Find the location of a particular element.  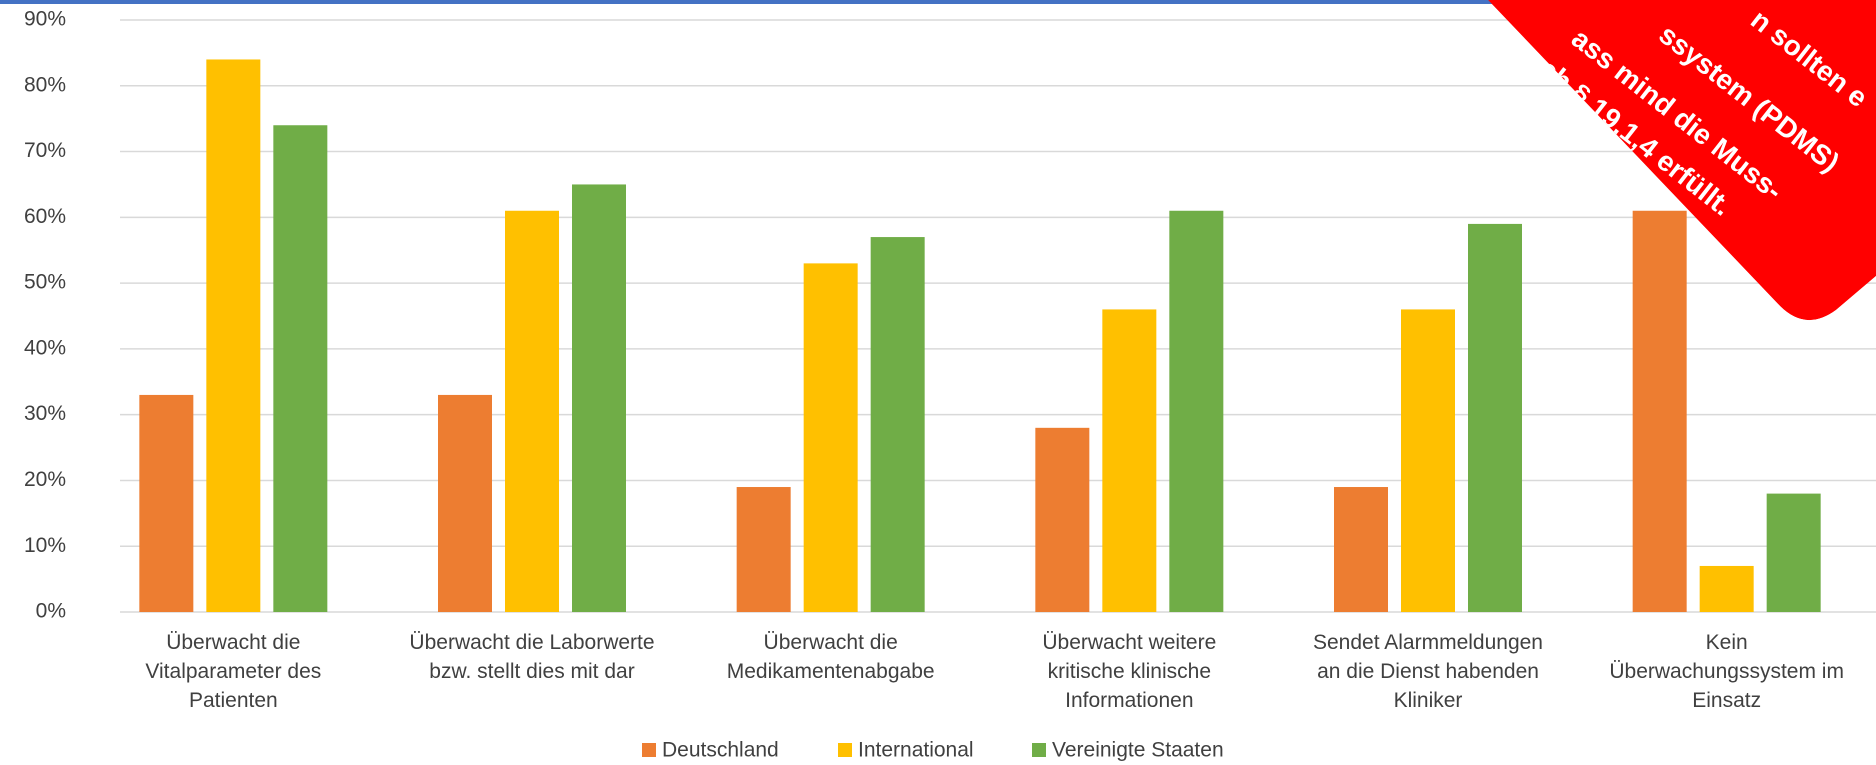

y-tick-label: 80% is located at coordinates (45, 84).